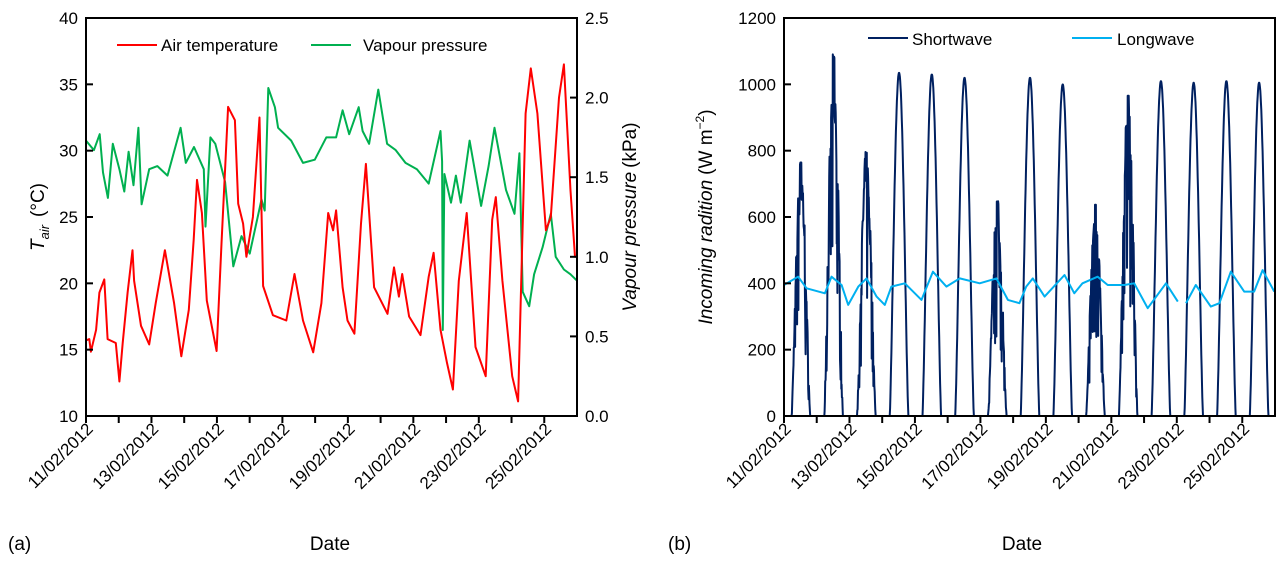 The image size is (1287, 564). What do you see at coordinates (518, 456) in the screenshot?
I see `chart-a-x-tick-label: 25/02/2012` at bounding box center [518, 456].